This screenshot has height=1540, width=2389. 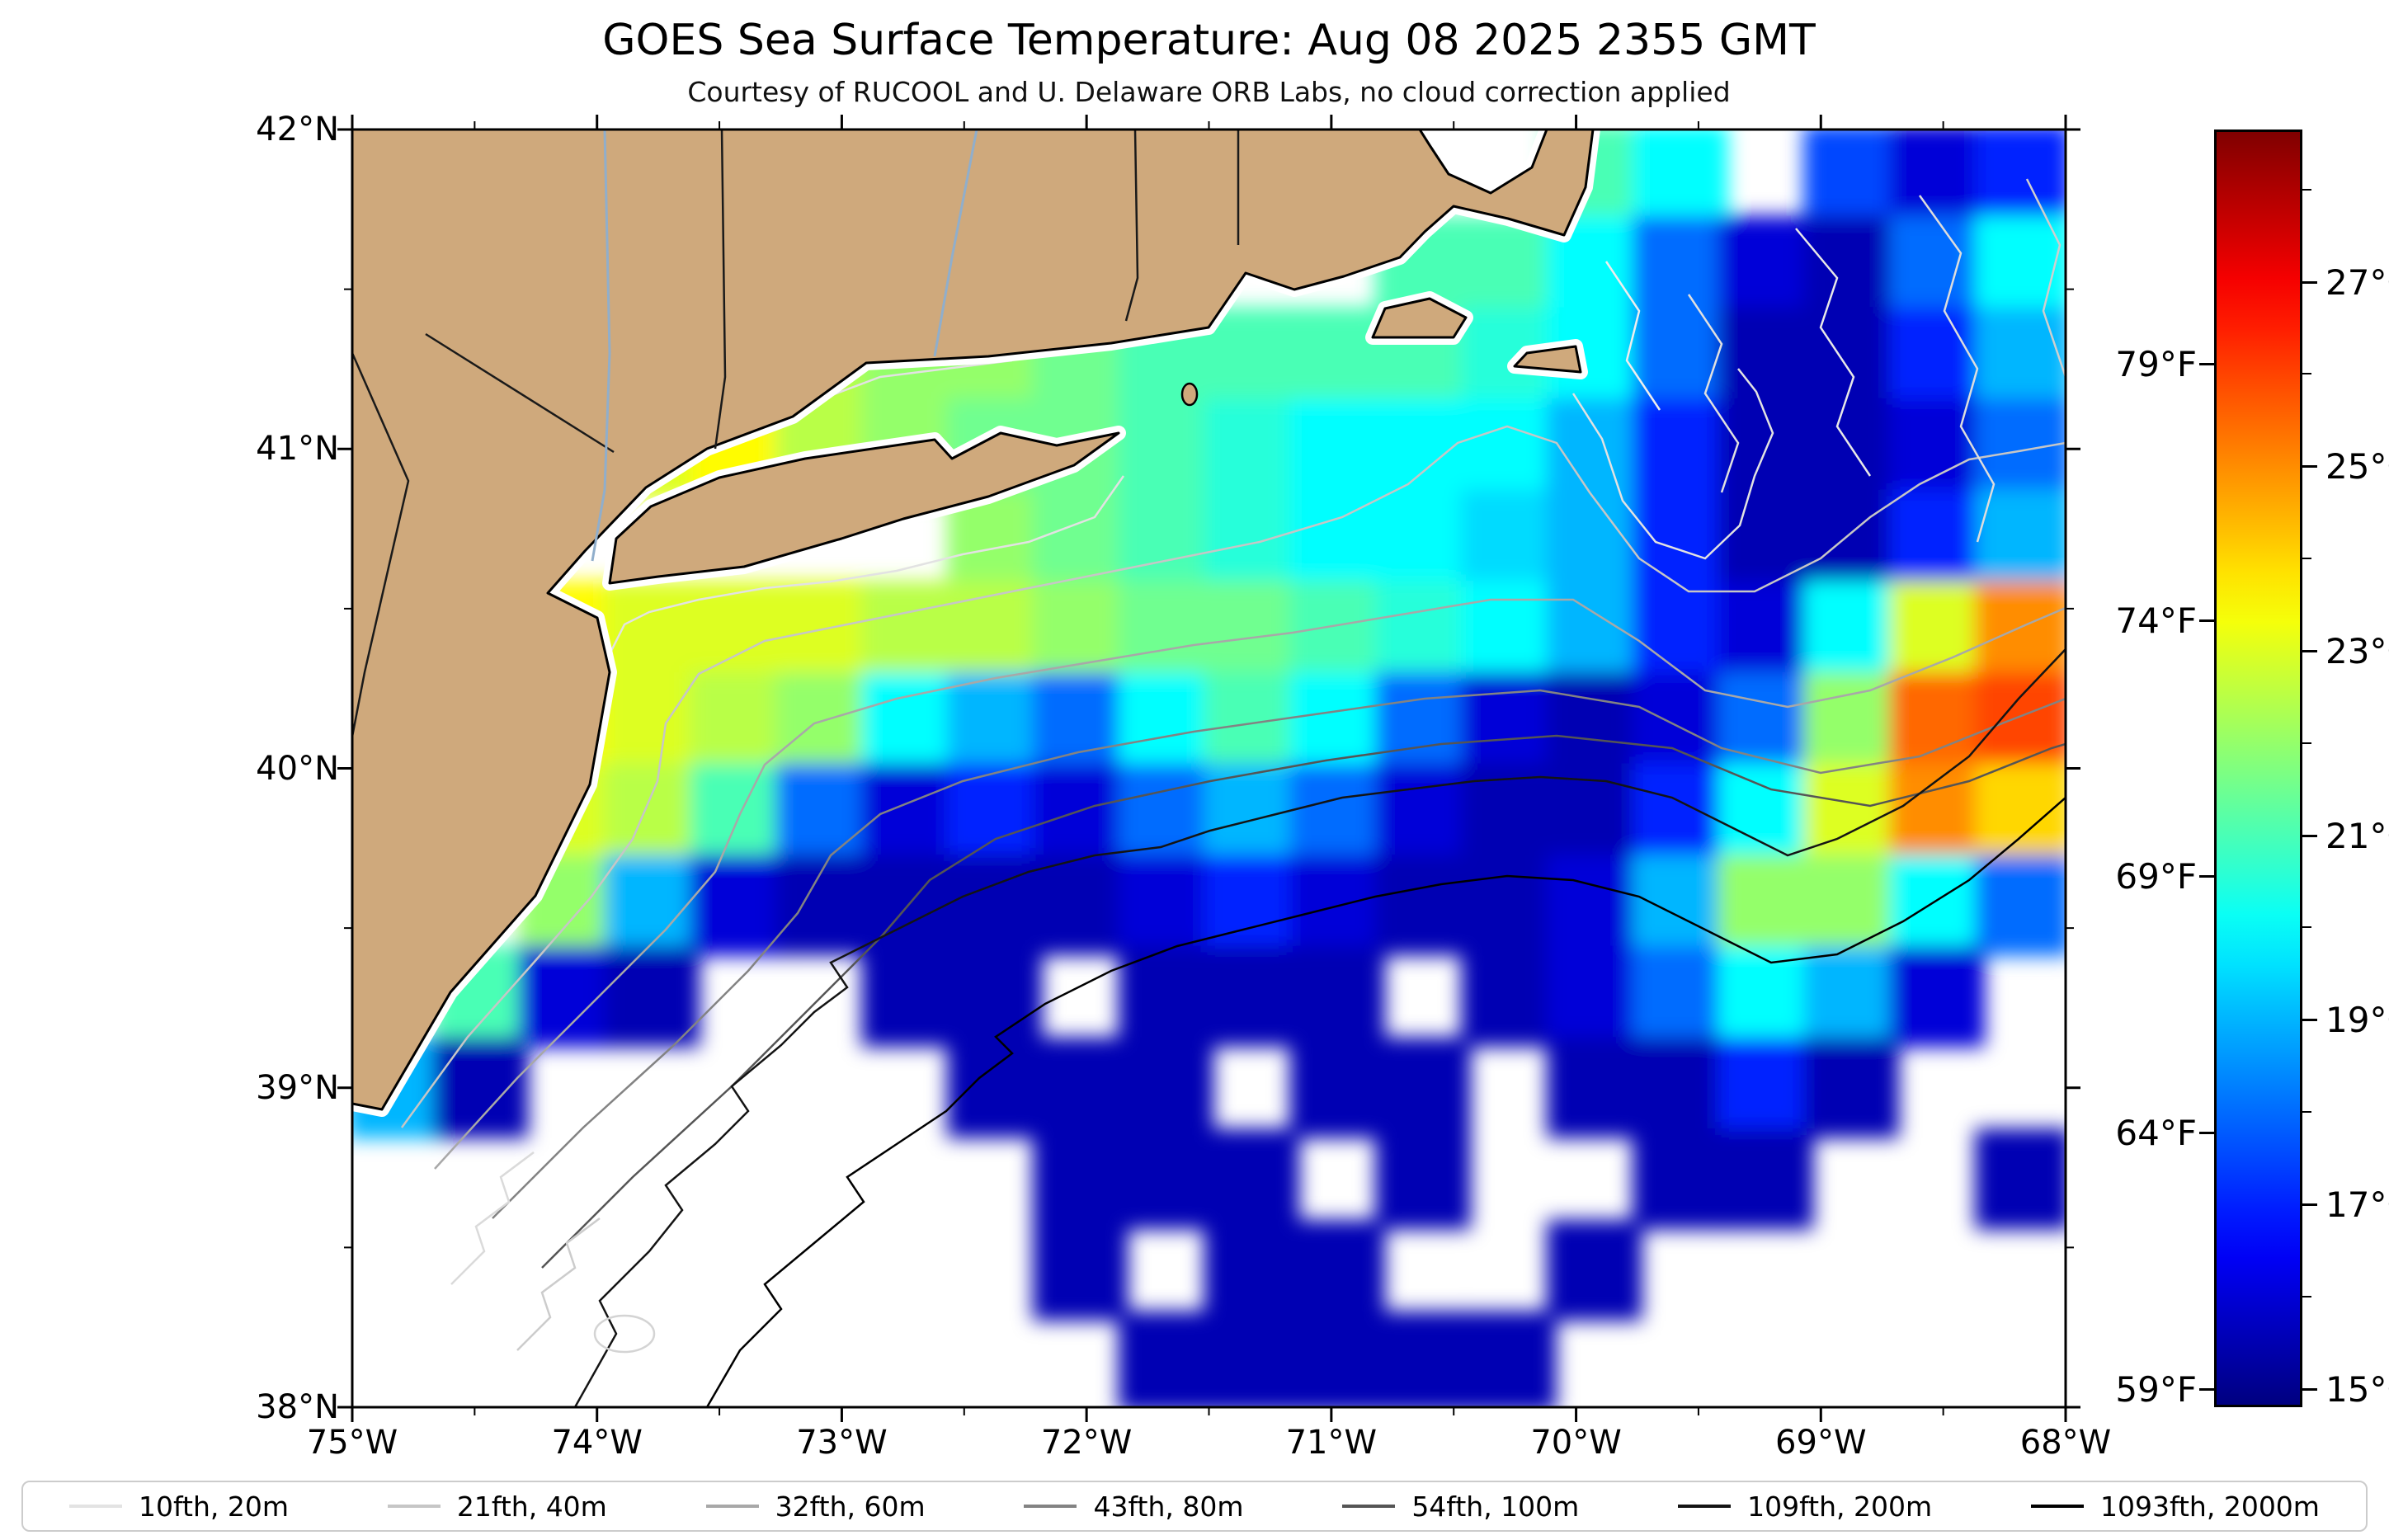 What do you see at coordinates (2065, 1443) in the screenshot?
I see `x-tick-label: 68°W` at bounding box center [2065, 1443].